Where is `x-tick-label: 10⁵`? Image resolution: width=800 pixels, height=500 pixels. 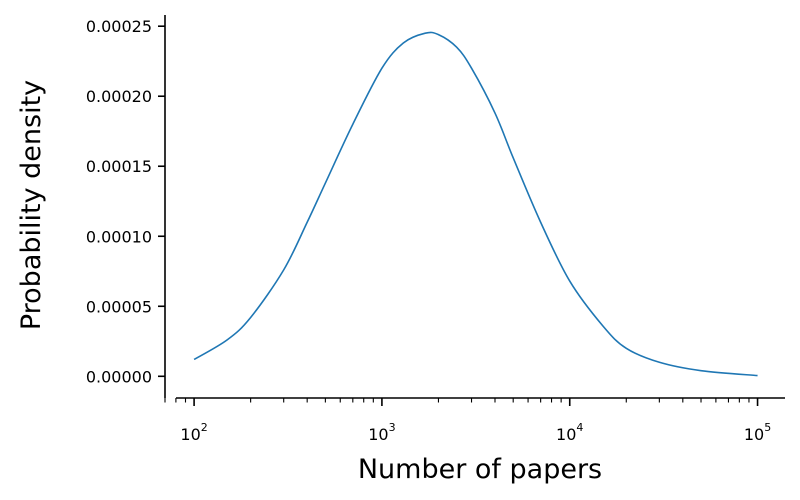
x-tick-label: 10⁵ is located at coordinates (757, 432).